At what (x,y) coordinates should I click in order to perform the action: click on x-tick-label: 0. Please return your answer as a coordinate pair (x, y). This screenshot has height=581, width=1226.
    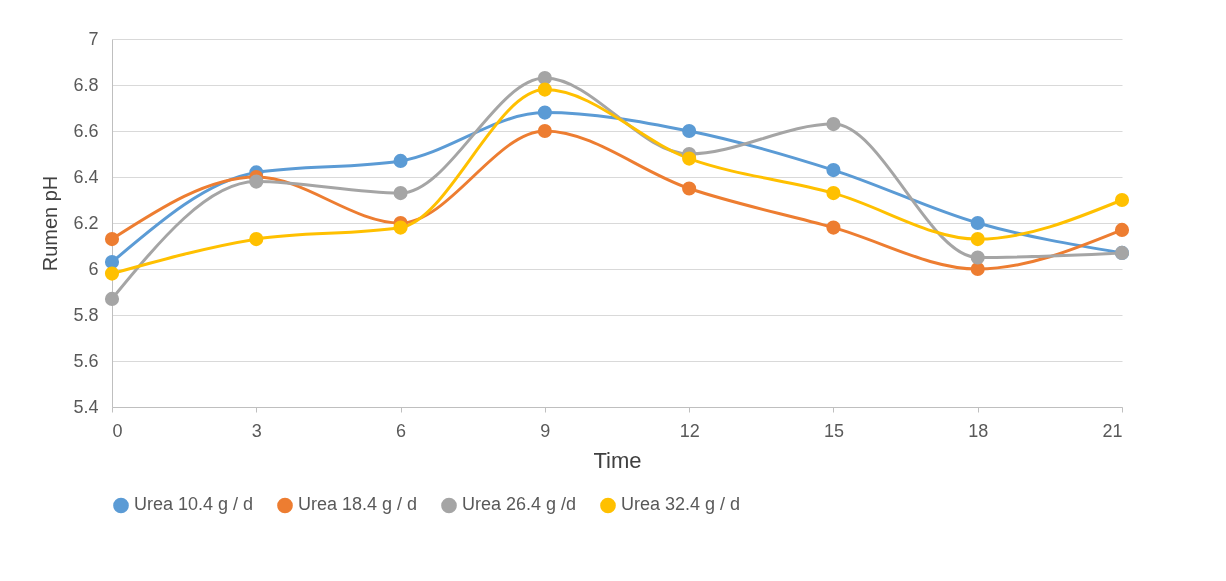
    Looking at the image, I should click on (117, 430).